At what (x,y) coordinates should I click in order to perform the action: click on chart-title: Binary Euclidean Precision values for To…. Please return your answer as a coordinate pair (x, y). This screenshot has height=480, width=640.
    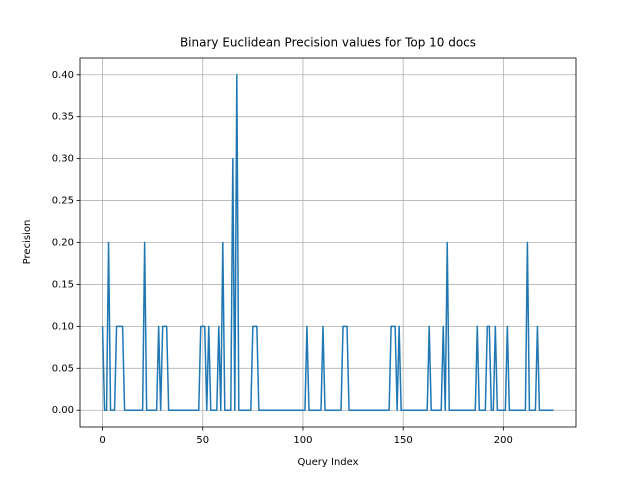
    Looking at the image, I should click on (328, 43).